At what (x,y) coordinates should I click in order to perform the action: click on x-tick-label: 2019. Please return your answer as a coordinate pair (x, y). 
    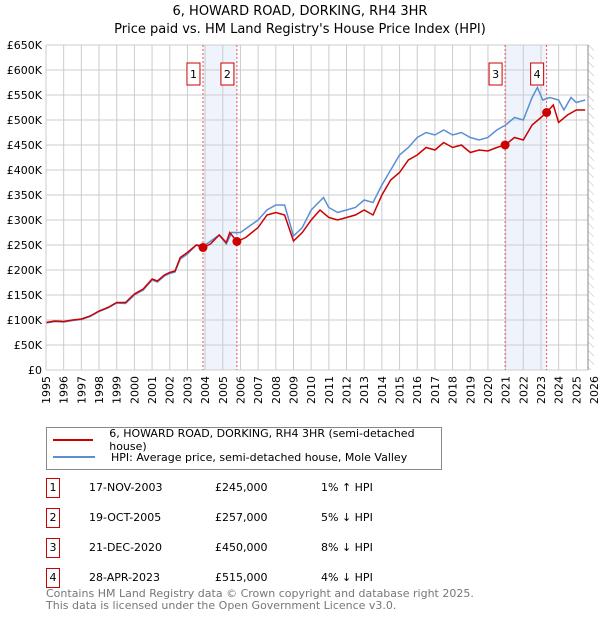
    Looking at the image, I should click on (470, 390).